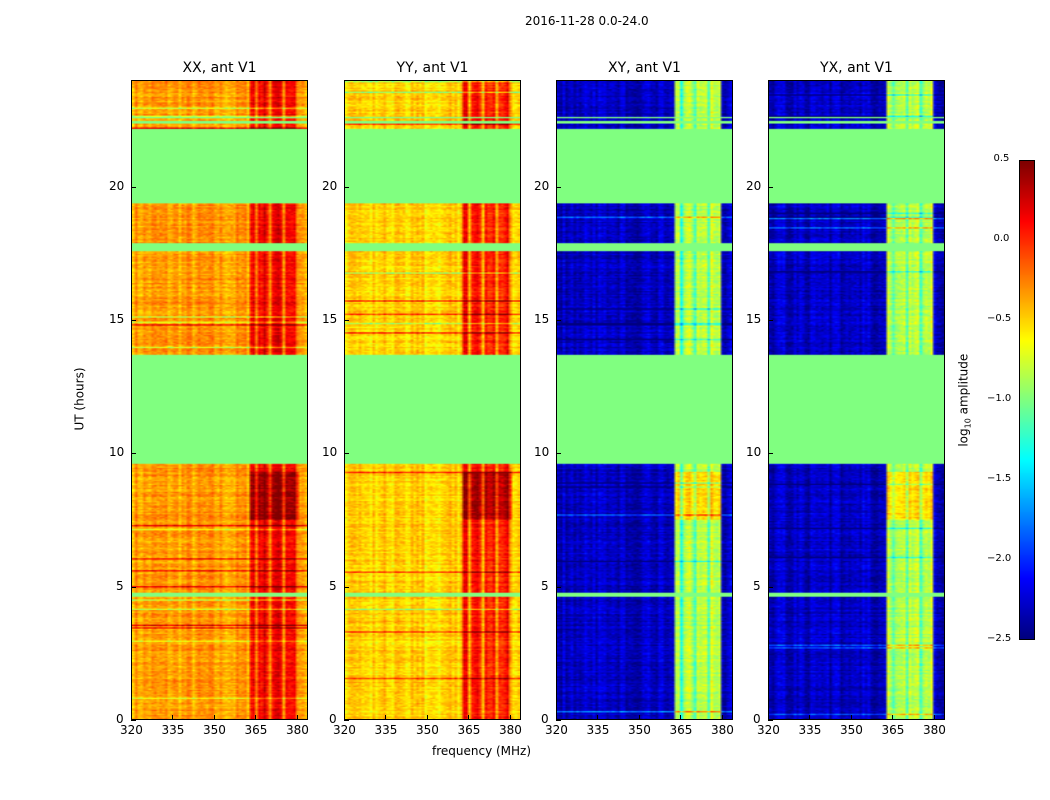 This screenshot has height=800, width=1050. I want to click on suptitle: 2016-11-28 0.0-24.0, so click(587, 21).